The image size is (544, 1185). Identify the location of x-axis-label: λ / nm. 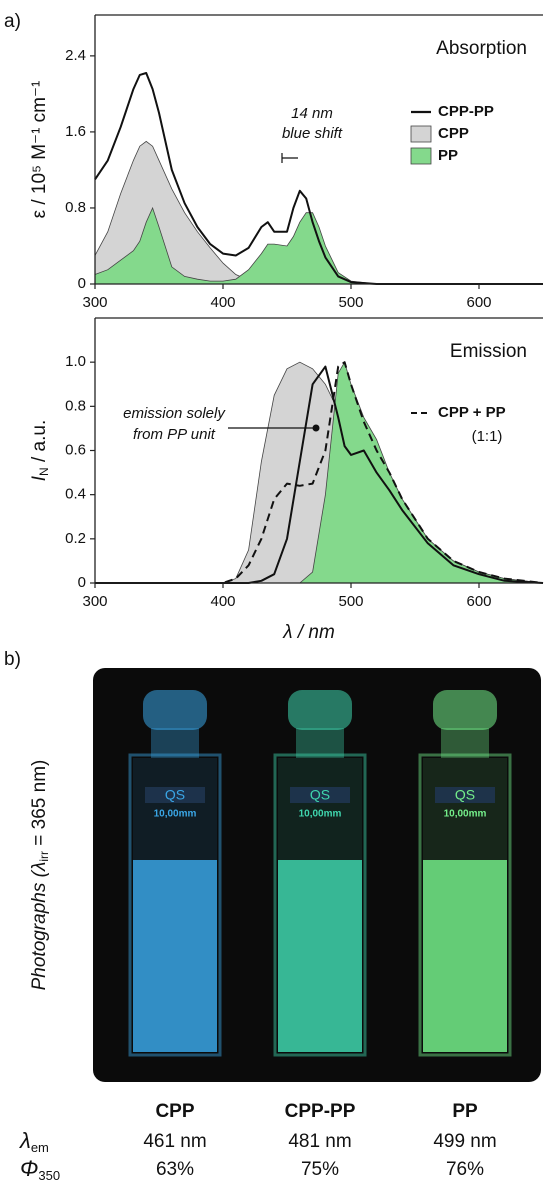
(308, 632).